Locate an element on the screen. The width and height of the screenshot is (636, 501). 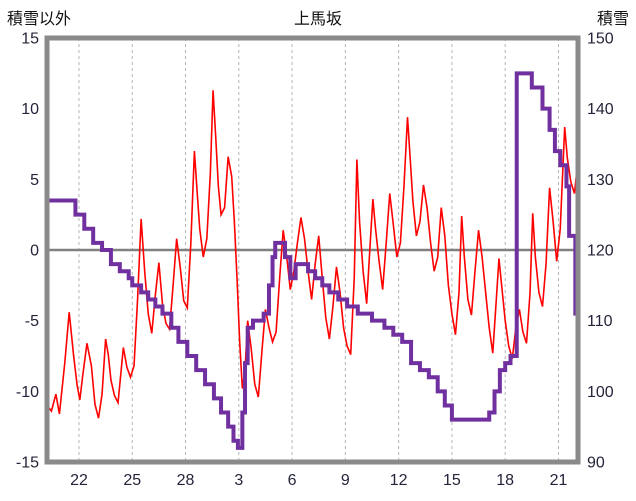
x-axis-tick-label: 22 is located at coordinates (79, 480).